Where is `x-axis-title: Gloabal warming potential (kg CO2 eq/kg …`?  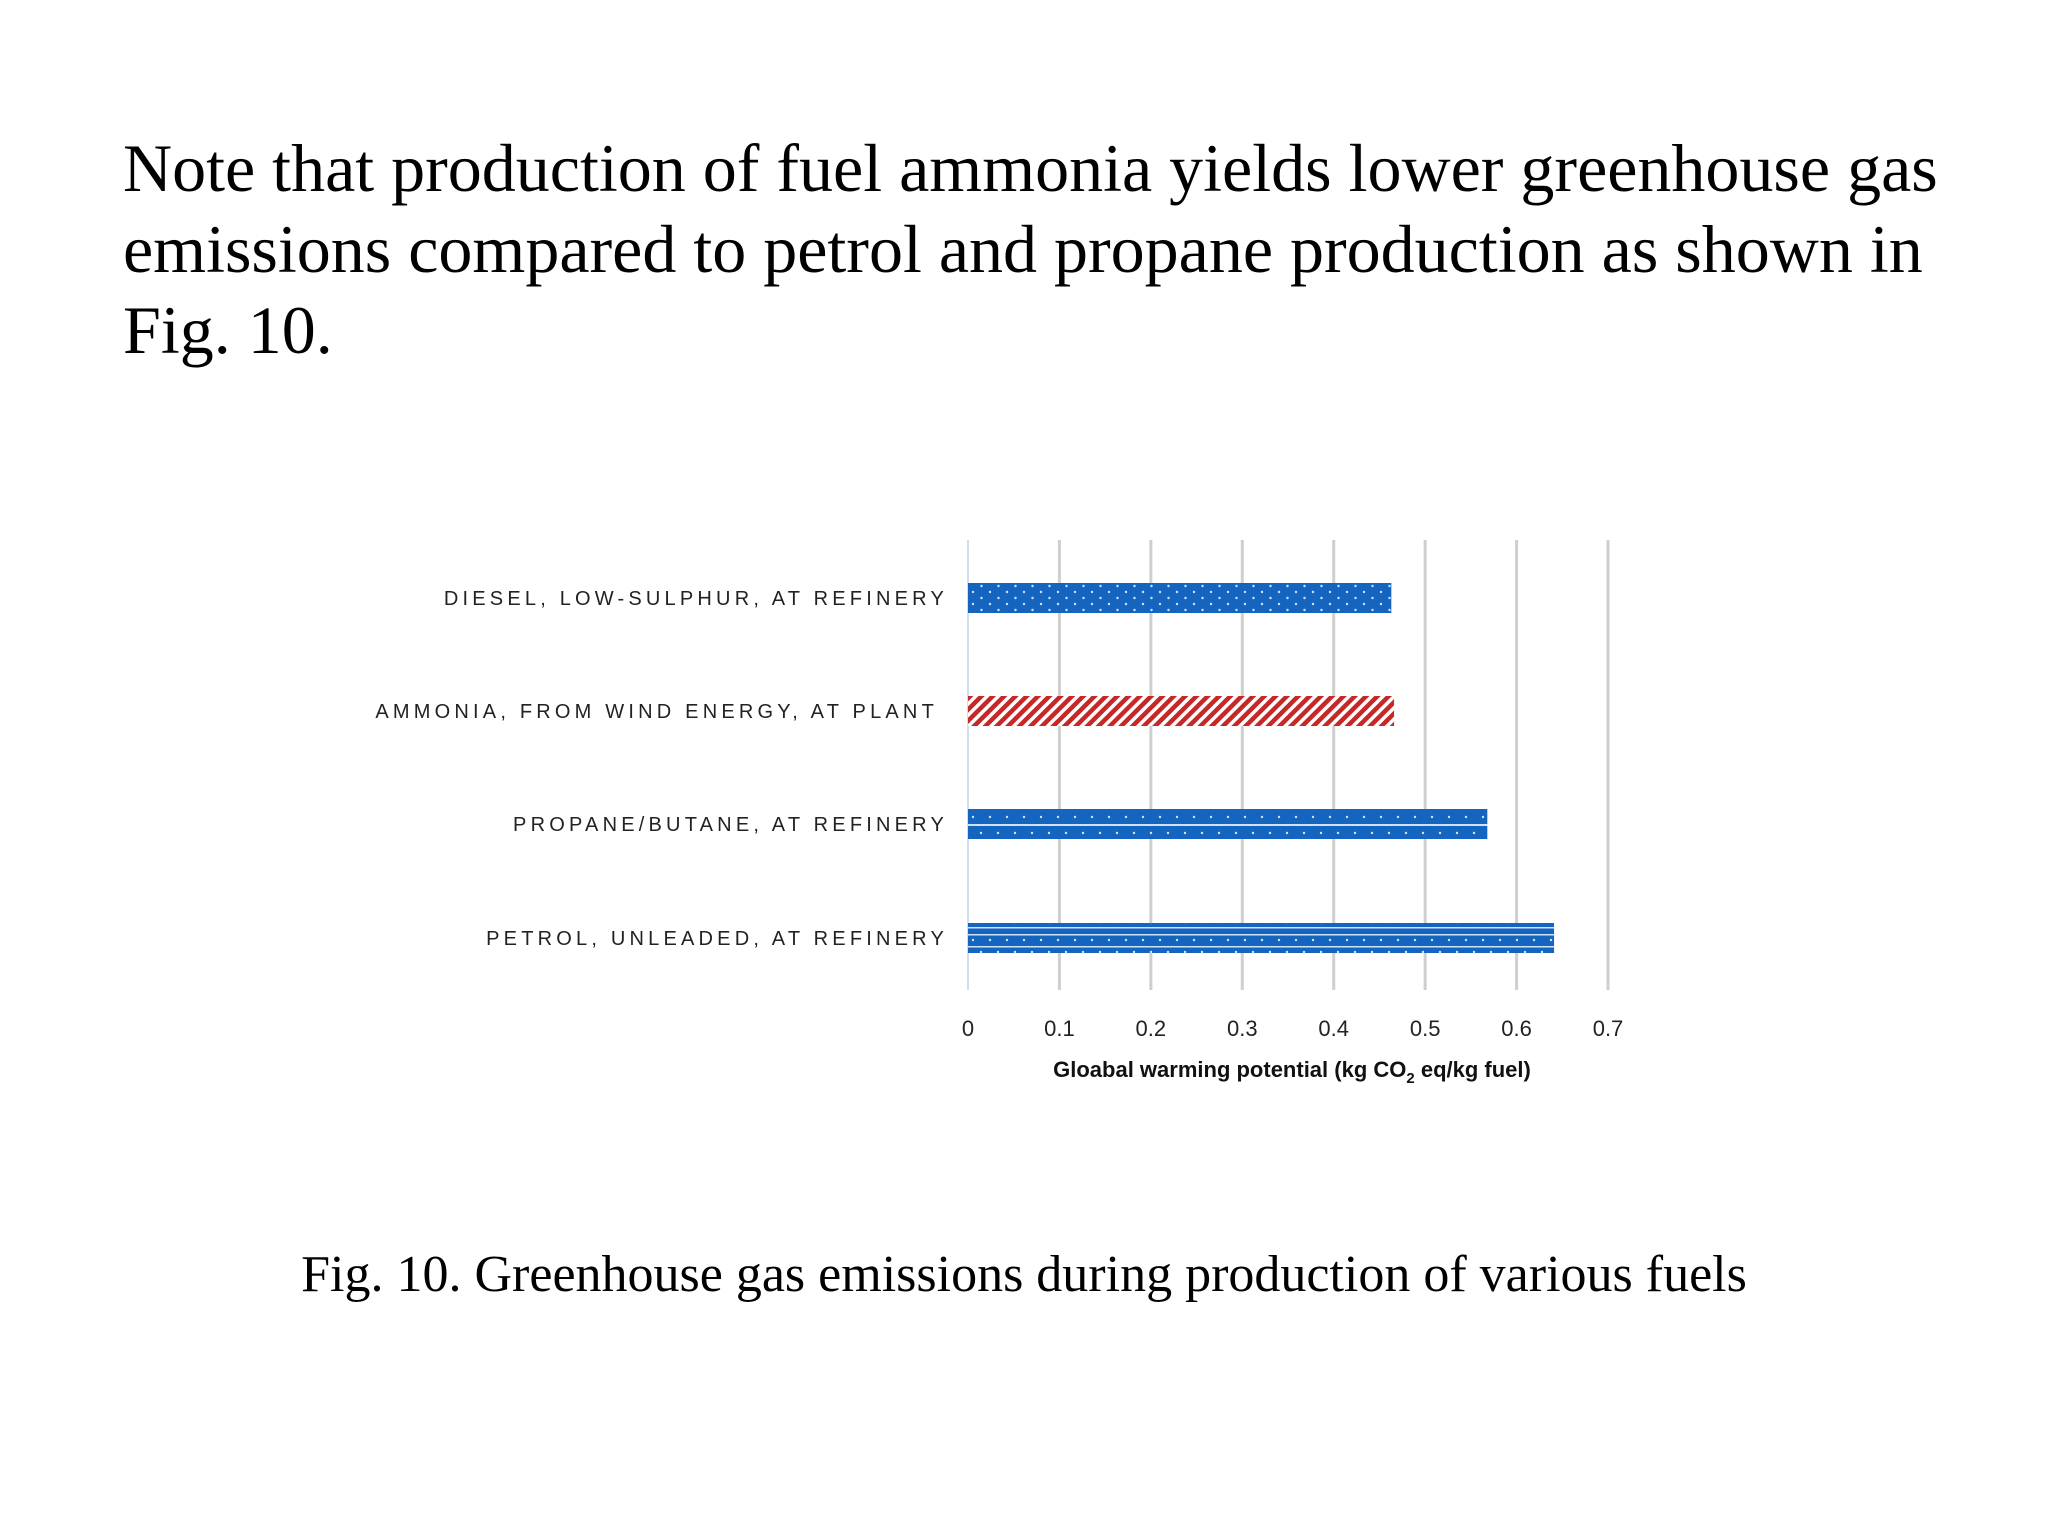
x-axis-title: Gloabal warming potential (kg CO2 eq/kg … is located at coordinates (1292, 1072).